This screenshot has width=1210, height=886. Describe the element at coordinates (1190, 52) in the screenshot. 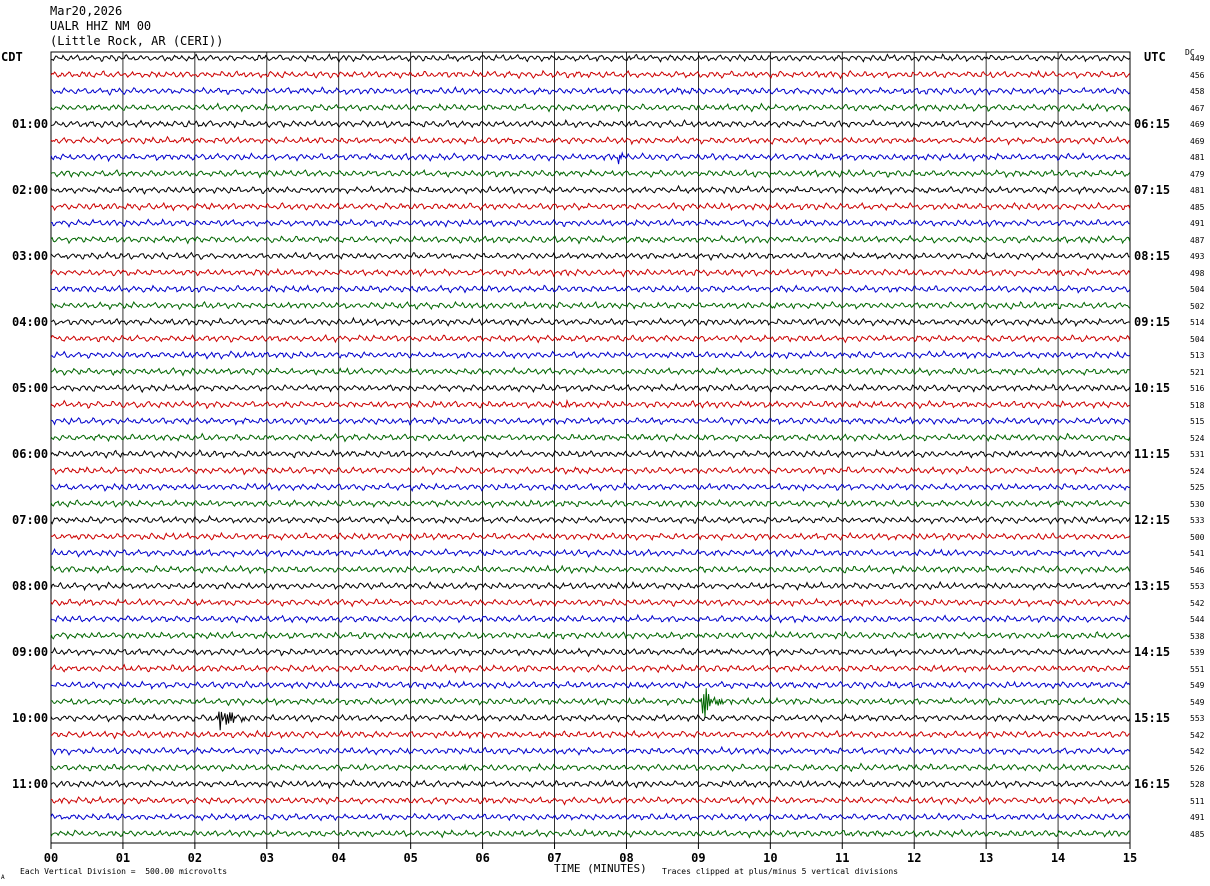

I see `dc-offset-header: DC` at that location.